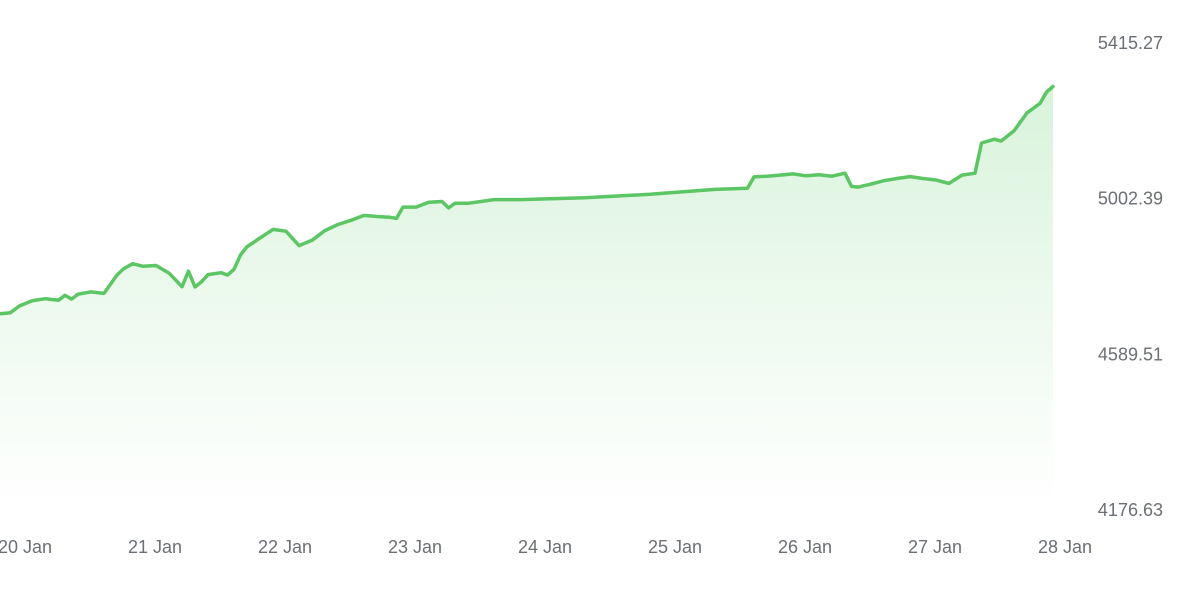 The height and width of the screenshot is (608, 1180). What do you see at coordinates (1130, 43) in the screenshot?
I see `y-tick-label: 5415.27` at bounding box center [1130, 43].